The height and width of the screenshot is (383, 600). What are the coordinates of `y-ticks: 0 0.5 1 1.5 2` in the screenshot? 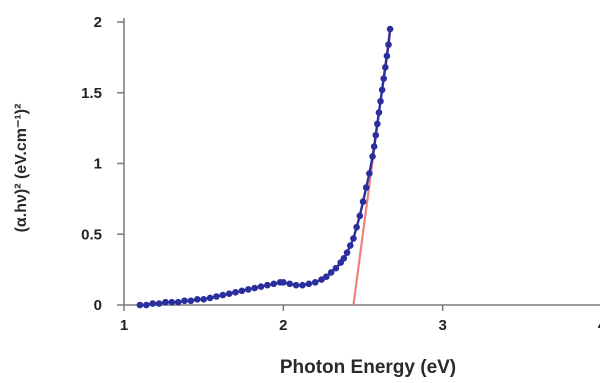 It's located at (102, 164).